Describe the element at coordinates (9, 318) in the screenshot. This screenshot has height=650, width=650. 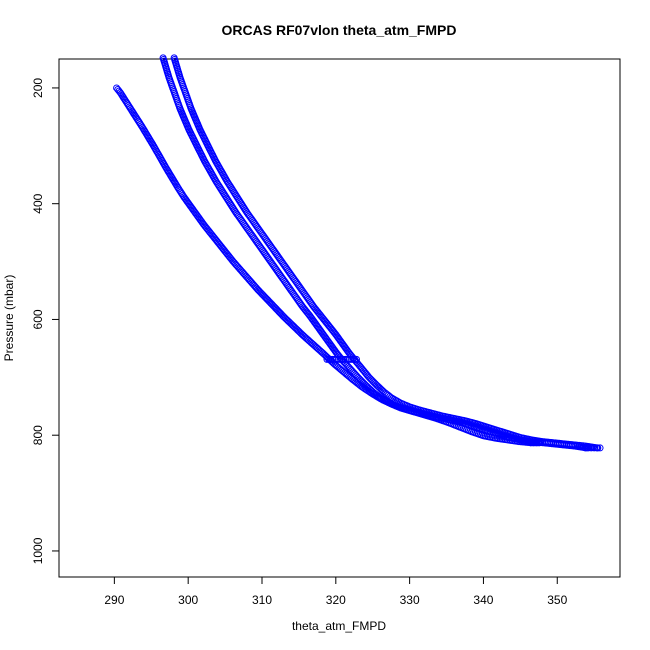
I see `y-axis-label: Pressure (mbar)` at that location.